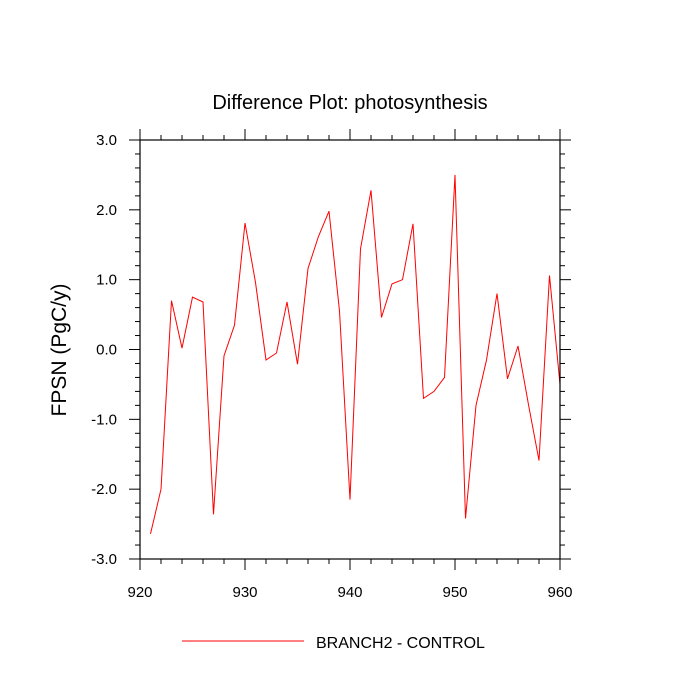 Image resolution: width=700 pixels, height=700 pixels. I want to click on y-tick-label: 0.0, so click(106, 350).